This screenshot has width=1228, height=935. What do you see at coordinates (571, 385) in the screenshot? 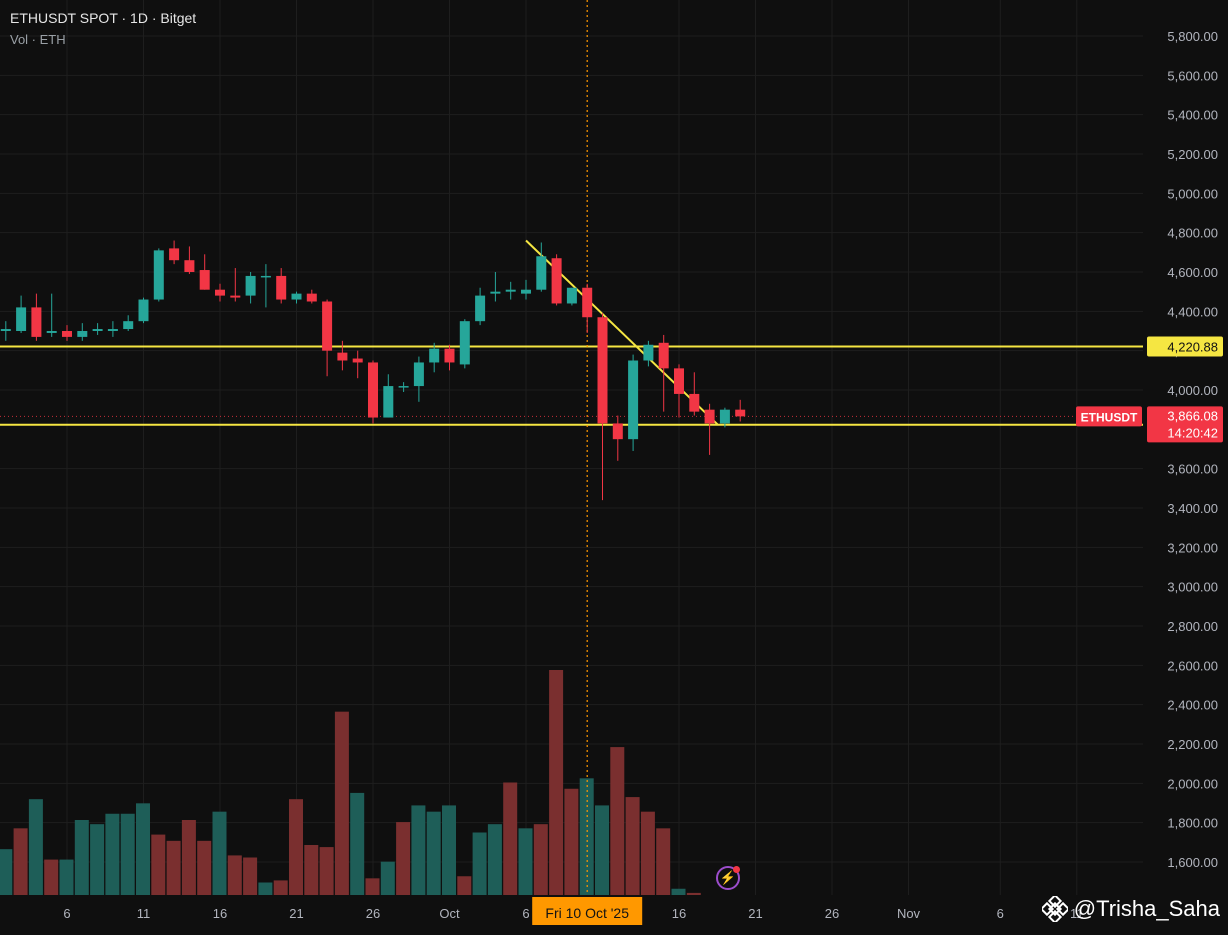
I see `horizontal-levels` at bounding box center [571, 385].